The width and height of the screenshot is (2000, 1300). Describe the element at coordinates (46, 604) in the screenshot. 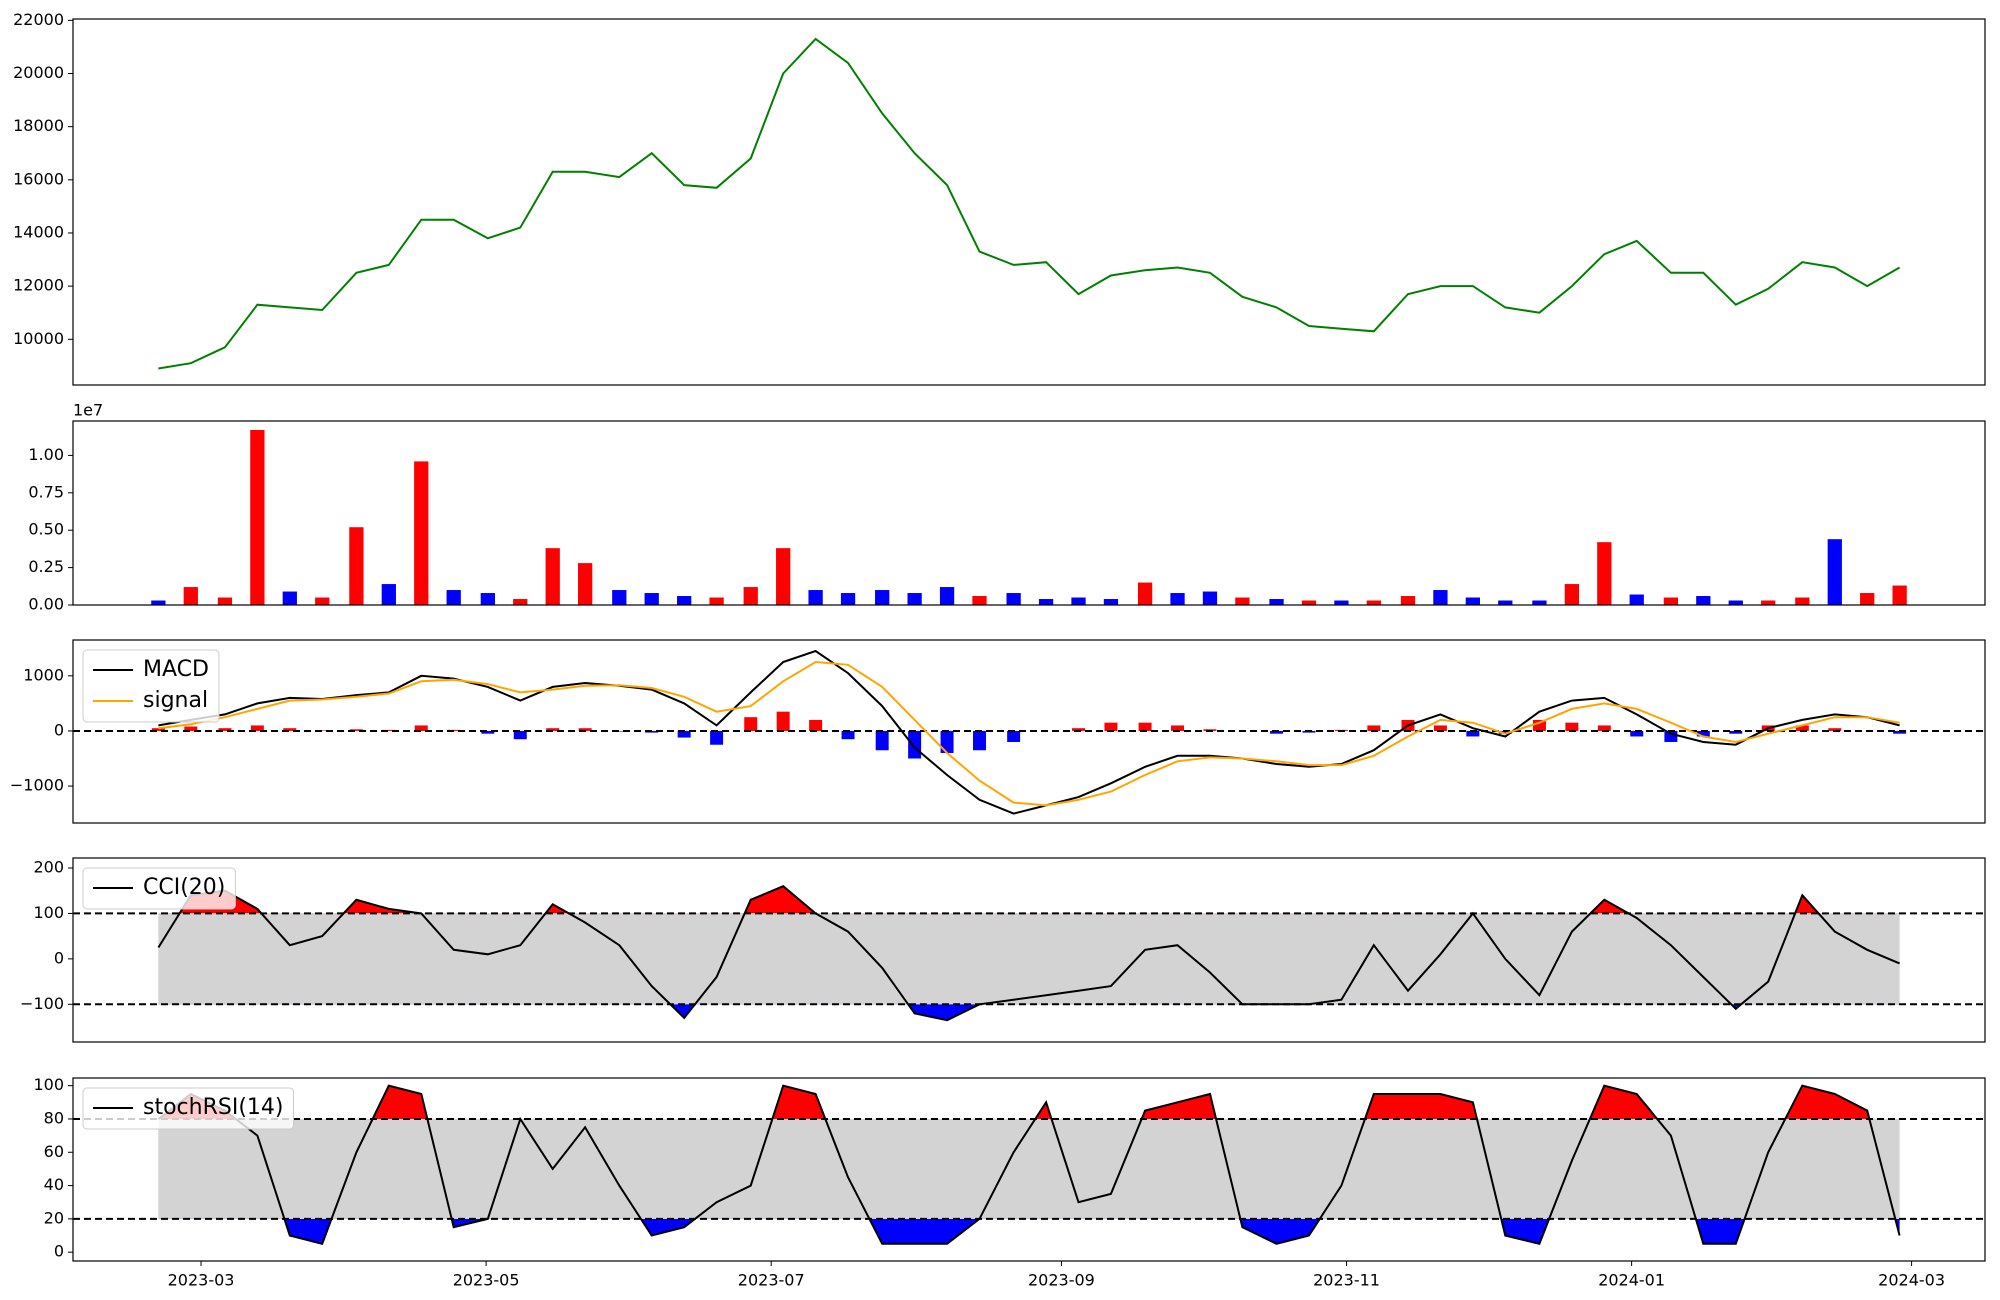

I see `y-tick-label: 0.00` at that location.